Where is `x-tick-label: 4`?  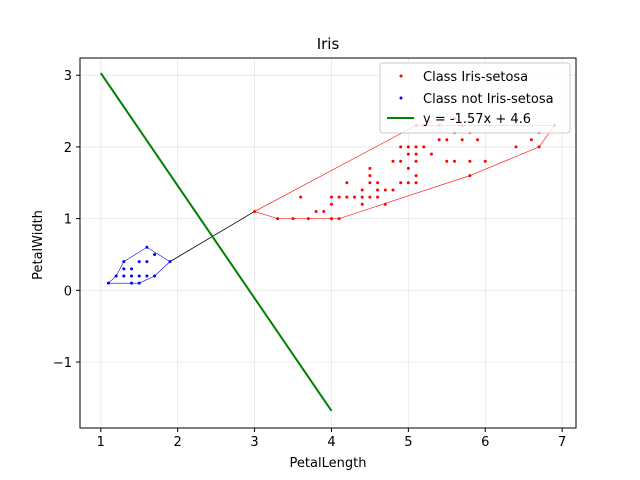 x-tick-label: 4 is located at coordinates (331, 442).